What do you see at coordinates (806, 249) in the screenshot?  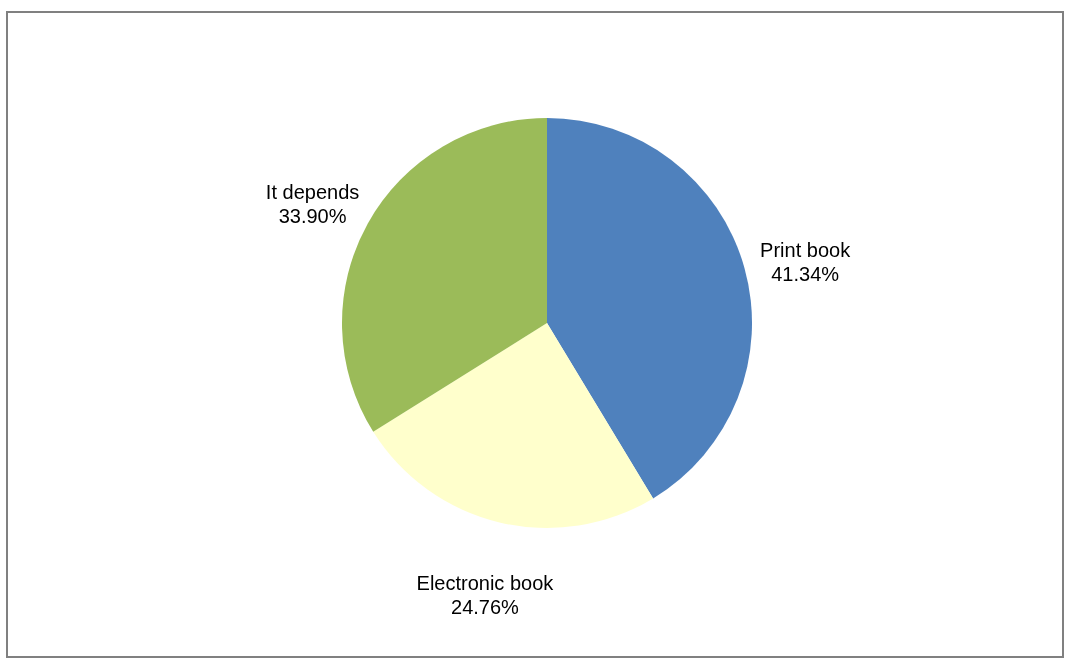 I see `slice-label: Print book` at bounding box center [806, 249].